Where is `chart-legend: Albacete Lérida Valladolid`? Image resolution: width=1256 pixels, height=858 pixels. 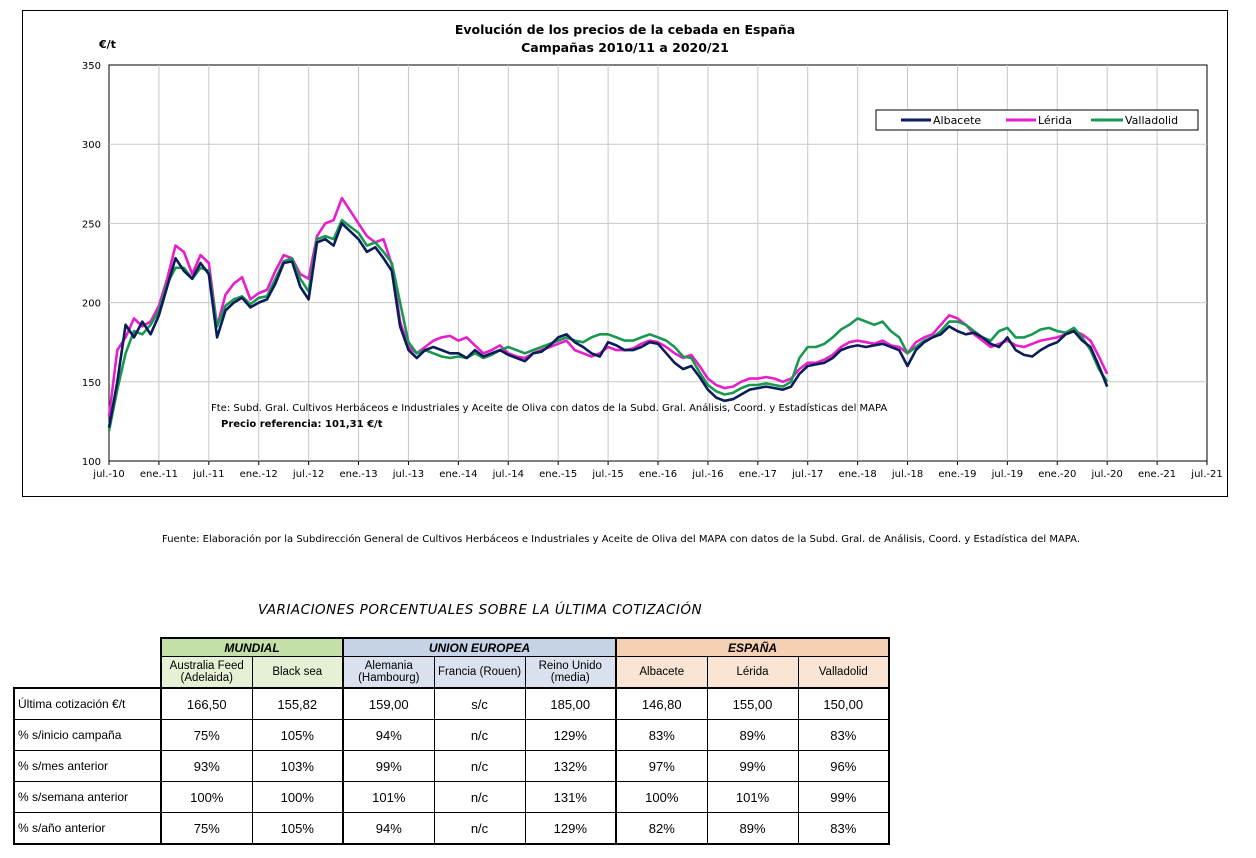
chart-legend: Albacete Lérida Valladolid is located at coordinates (1037, 120).